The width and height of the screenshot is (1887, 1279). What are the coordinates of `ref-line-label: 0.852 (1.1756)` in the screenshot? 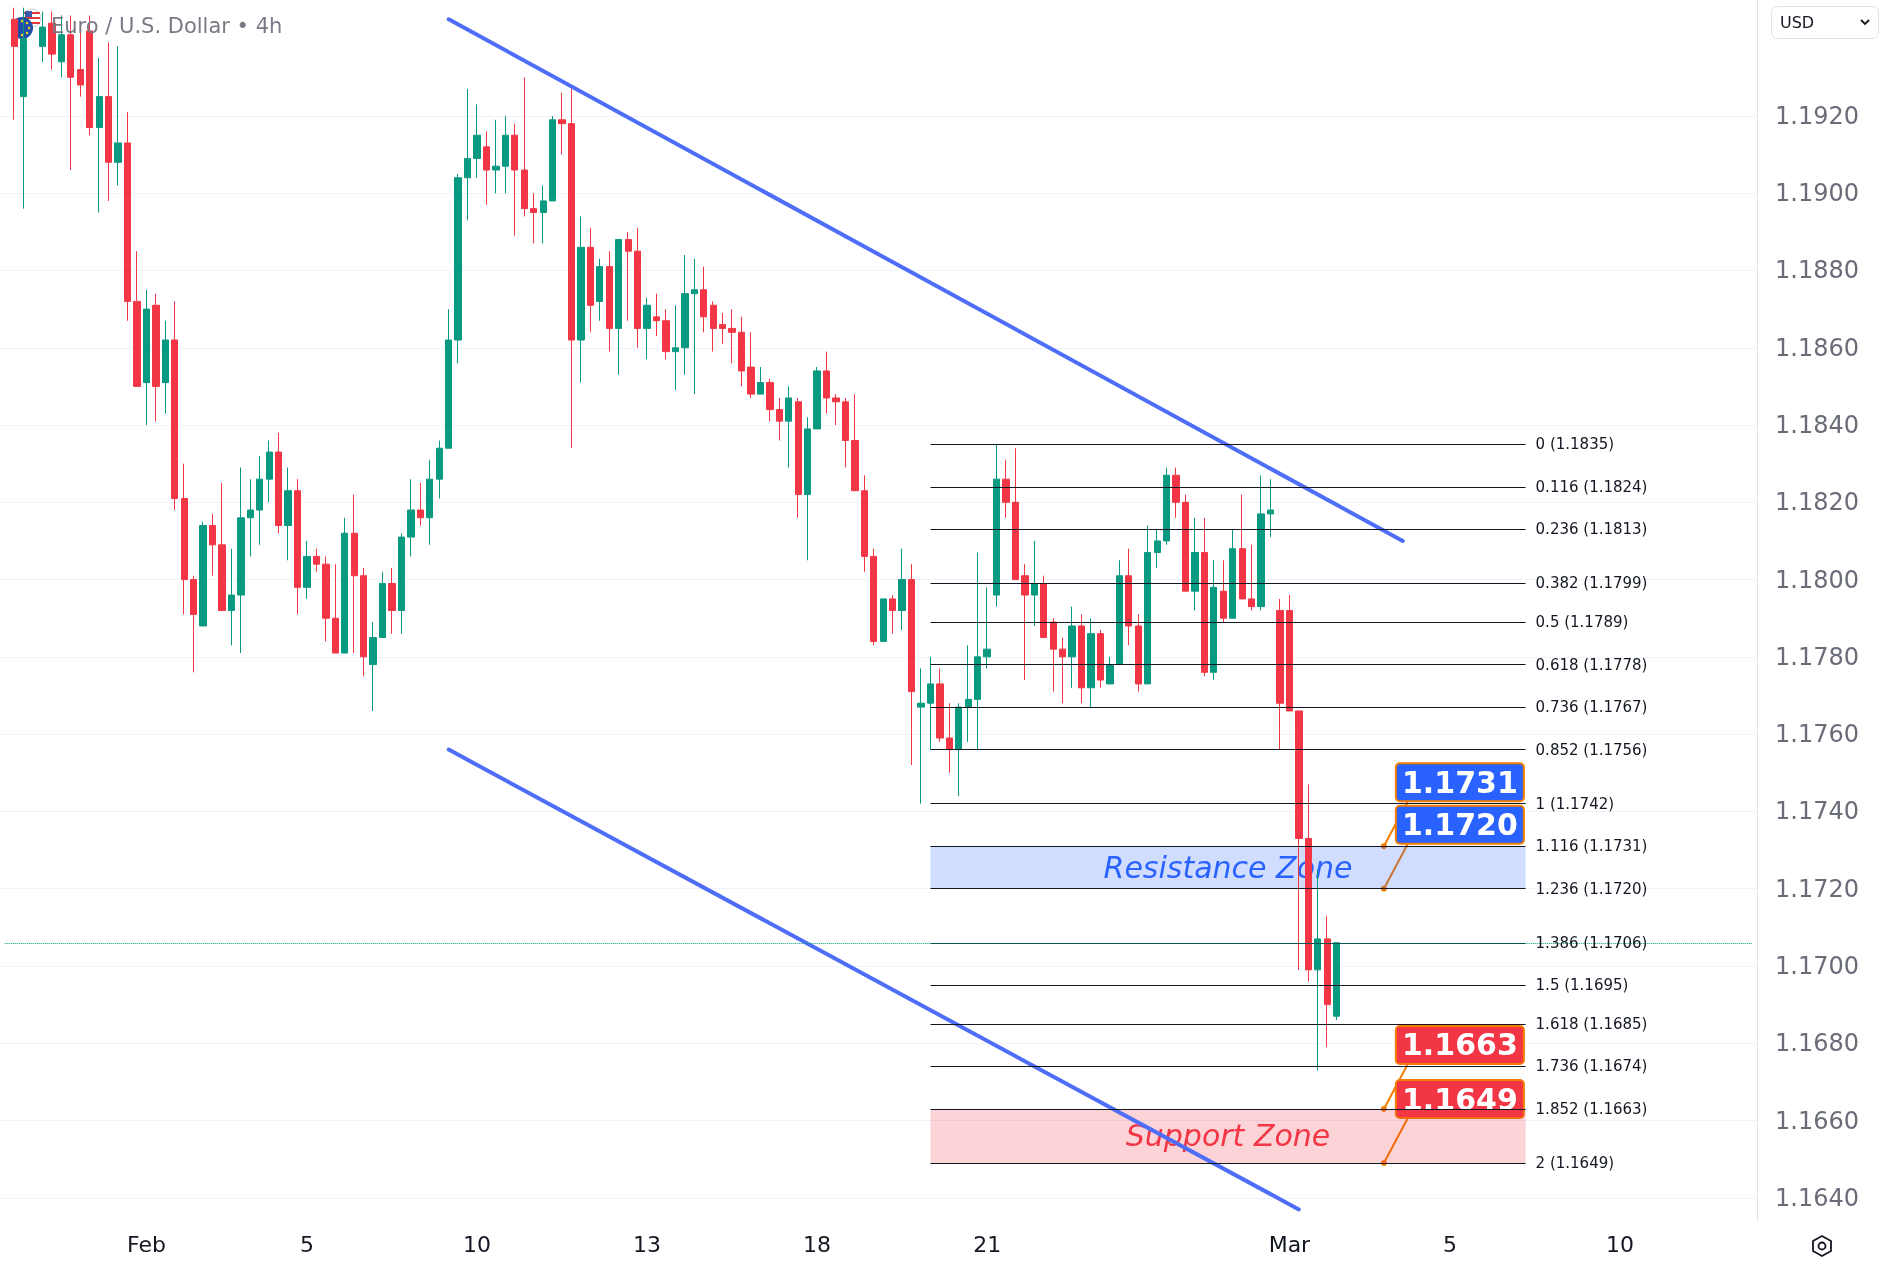 It's located at (1591, 749).